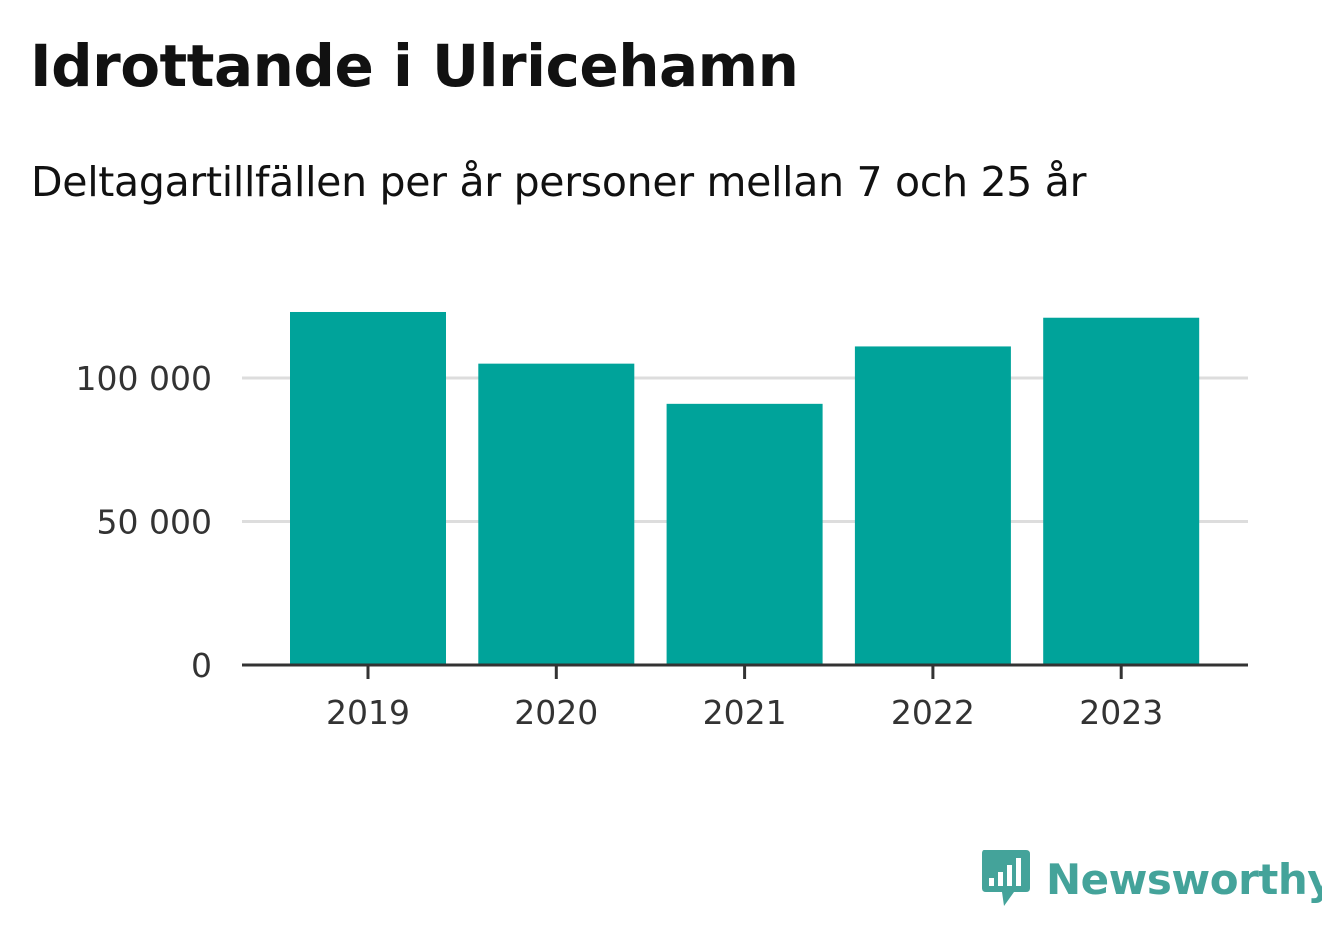  Describe the element at coordinates (745, 712) in the screenshot. I see `x-tick-label: 2021` at that location.